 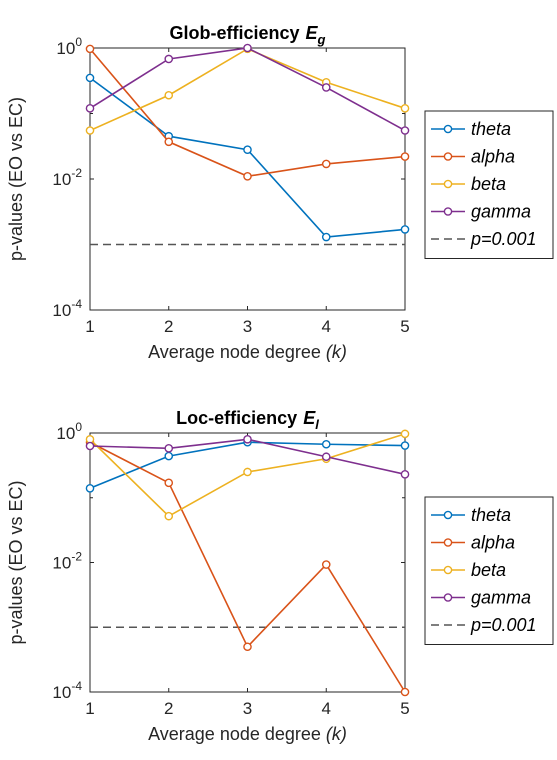 What do you see at coordinates (247, 157) in the screenshot?
I see `series-line-theta` at bounding box center [247, 157].